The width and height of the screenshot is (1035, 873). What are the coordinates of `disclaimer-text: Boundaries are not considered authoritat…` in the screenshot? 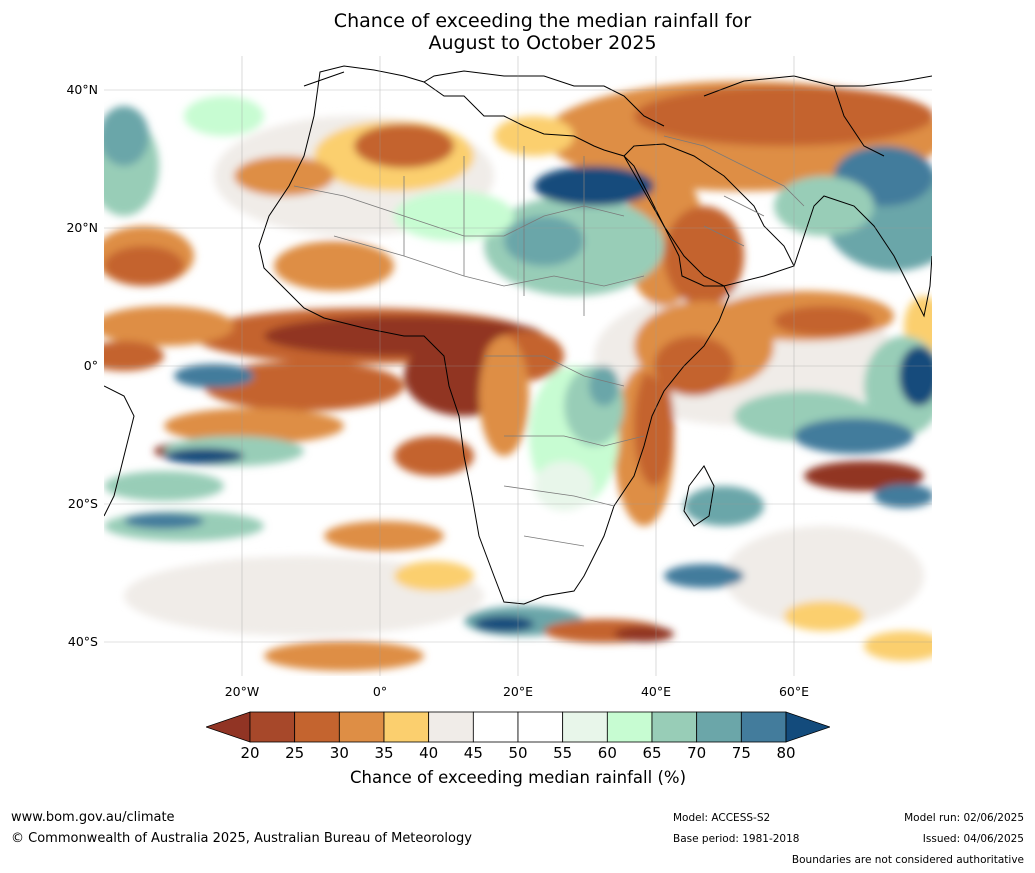 It's located at (907, 860).